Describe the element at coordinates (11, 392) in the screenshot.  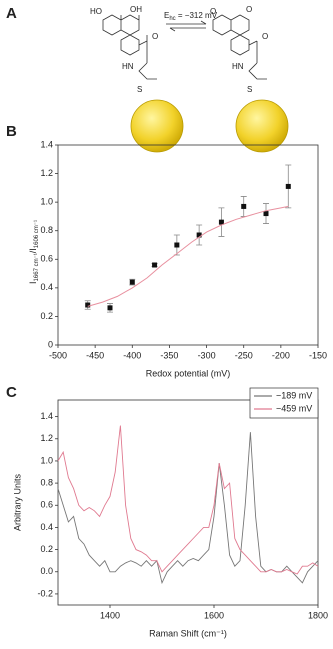
I see `panel-label: C` at that location.